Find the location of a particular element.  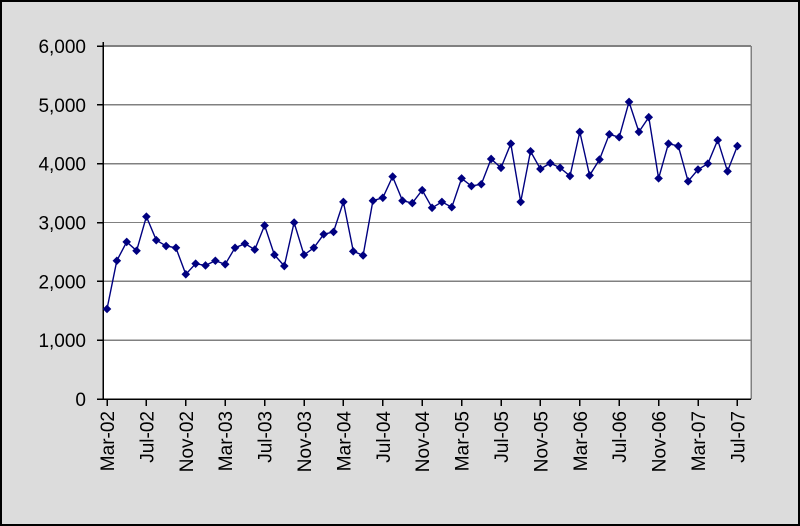

x-tick-label: Jul-05 is located at coordinates (502, 437).